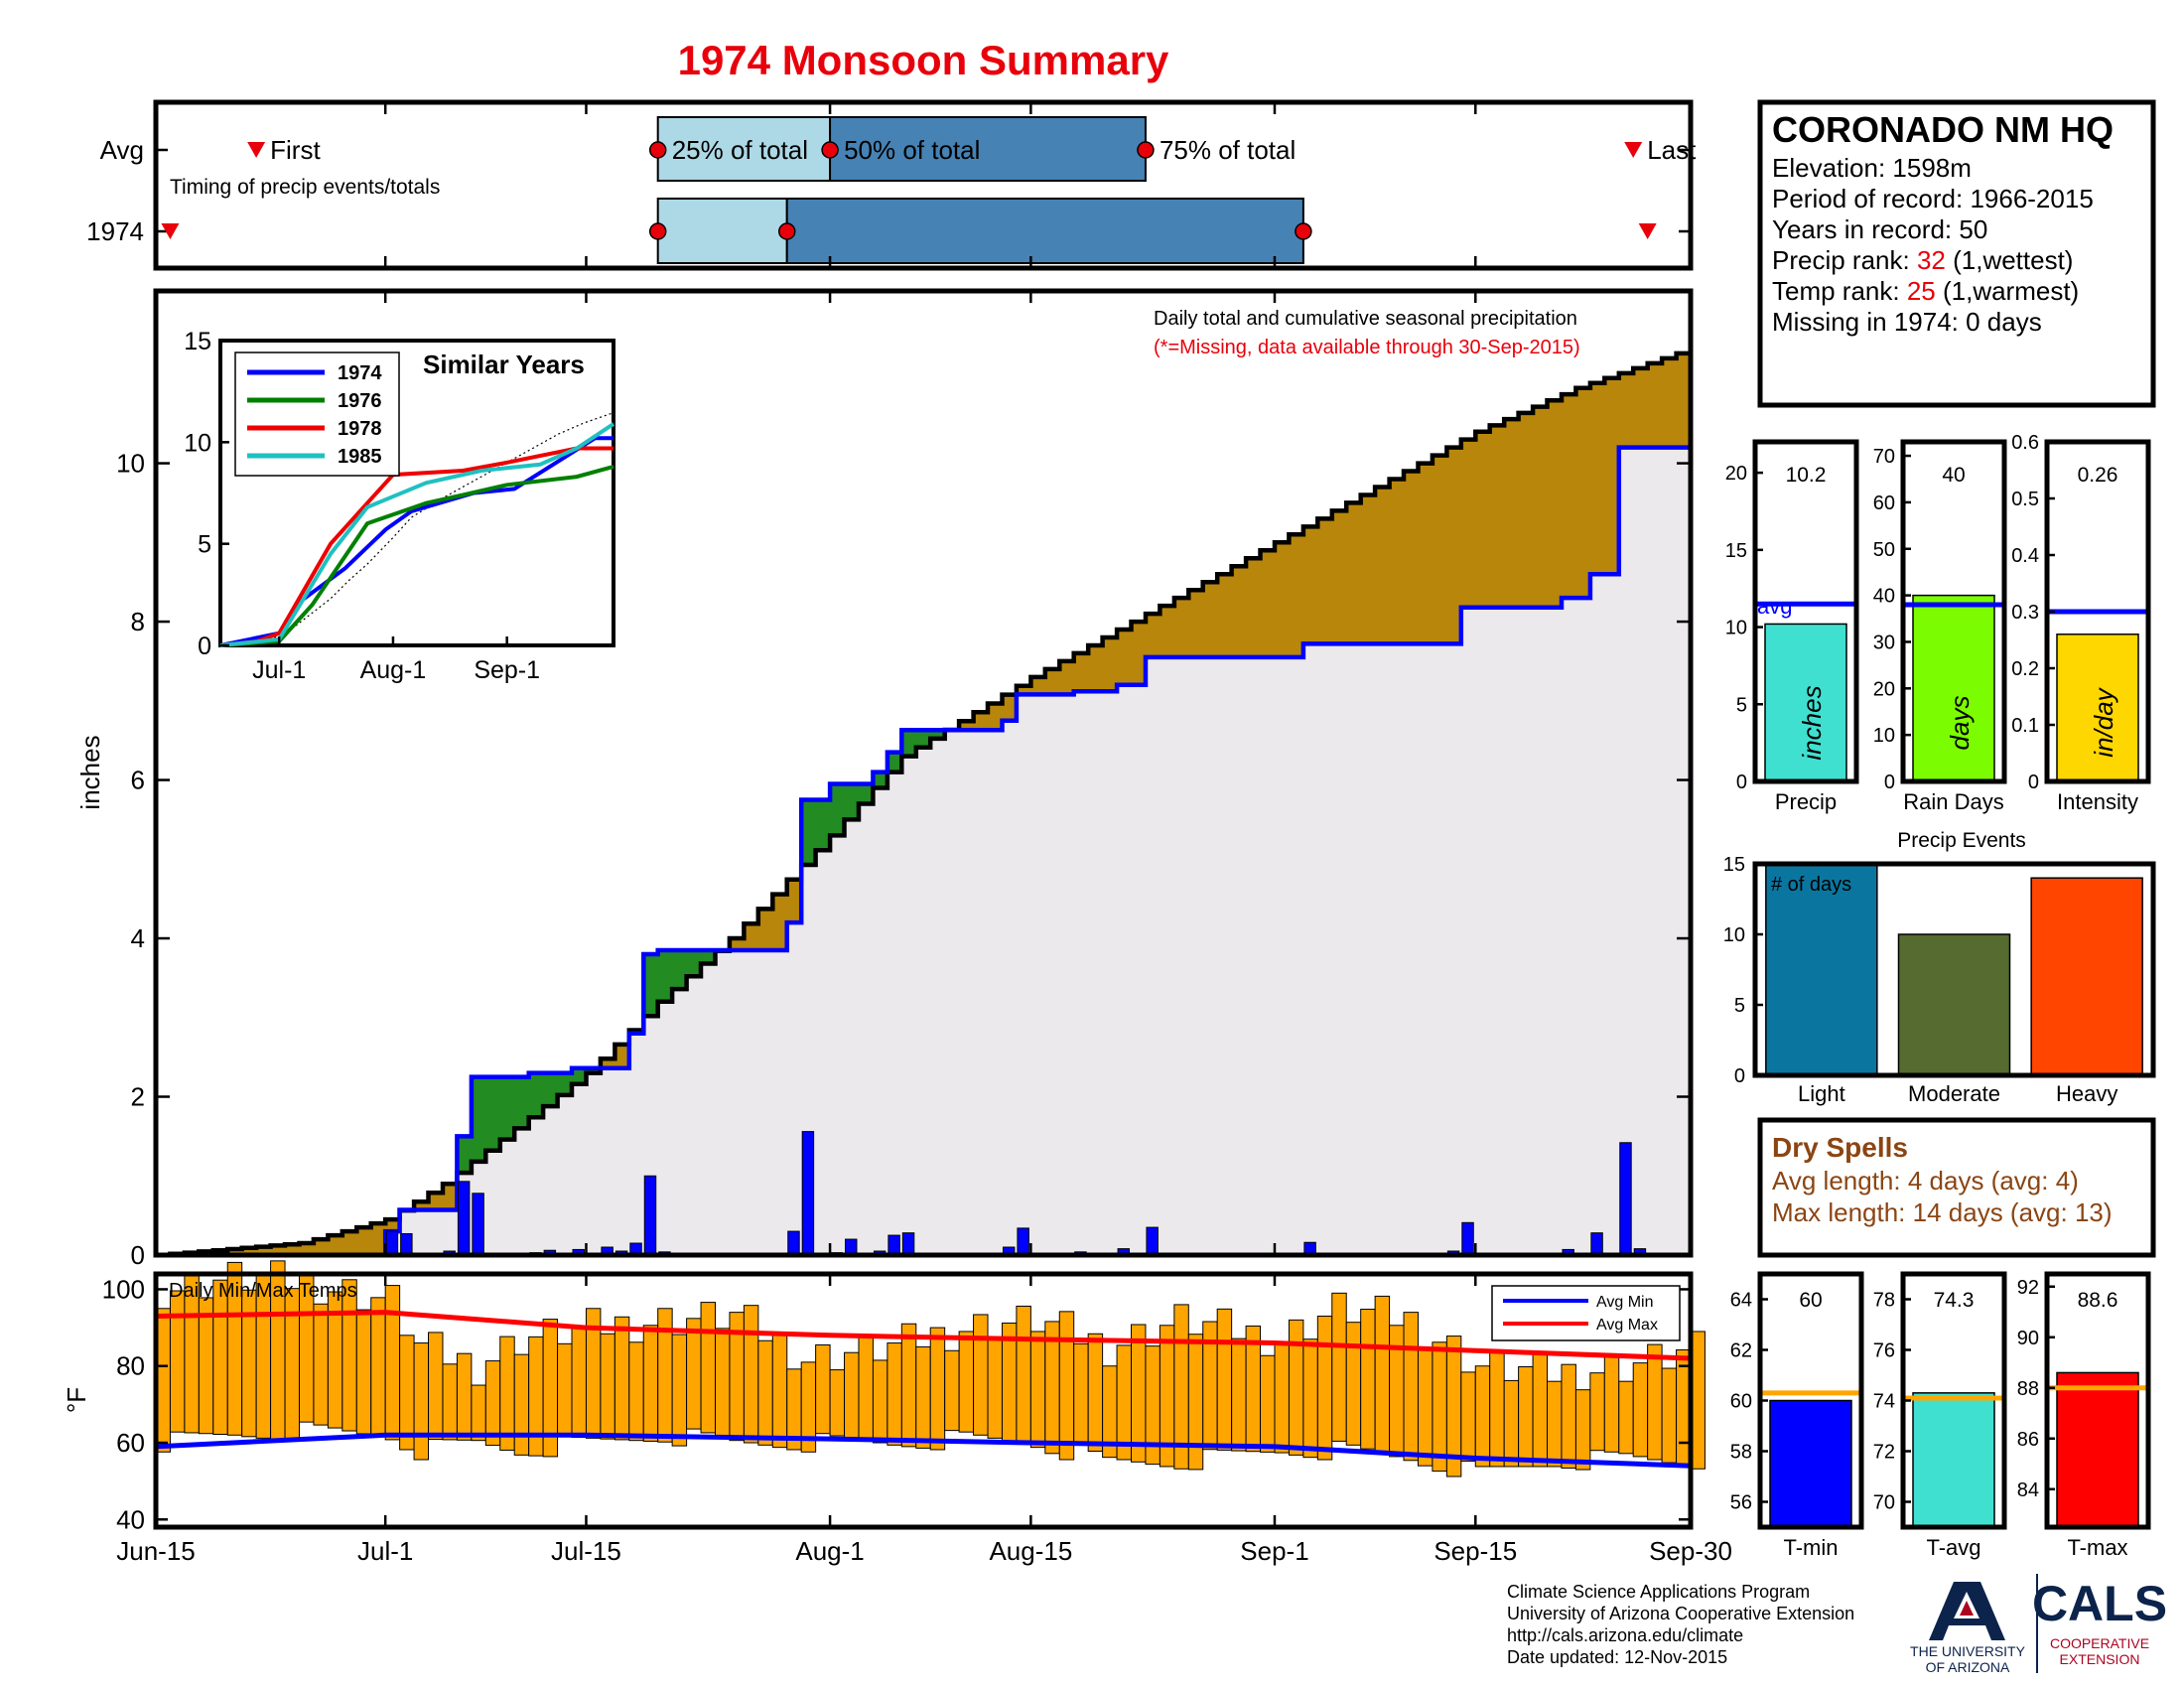 This screenshot has height=1688, width=2184. What do you see at coordinates (1690, 1551) in the screenshot?
I see `x-axis-label: Sep-30` at bounding box center [1690, 1551].